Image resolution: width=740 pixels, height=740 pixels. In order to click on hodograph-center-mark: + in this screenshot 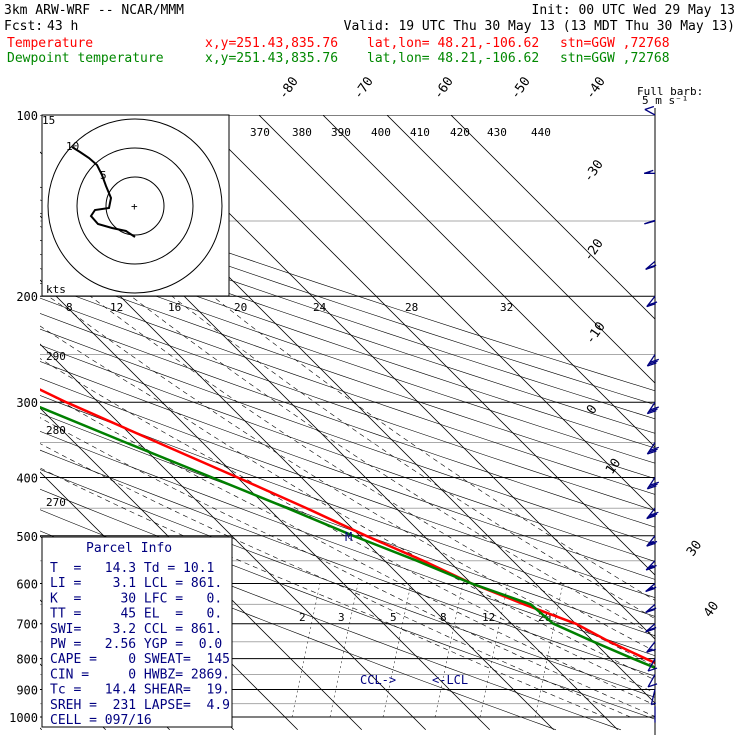, I will do `click(134, 206)`.